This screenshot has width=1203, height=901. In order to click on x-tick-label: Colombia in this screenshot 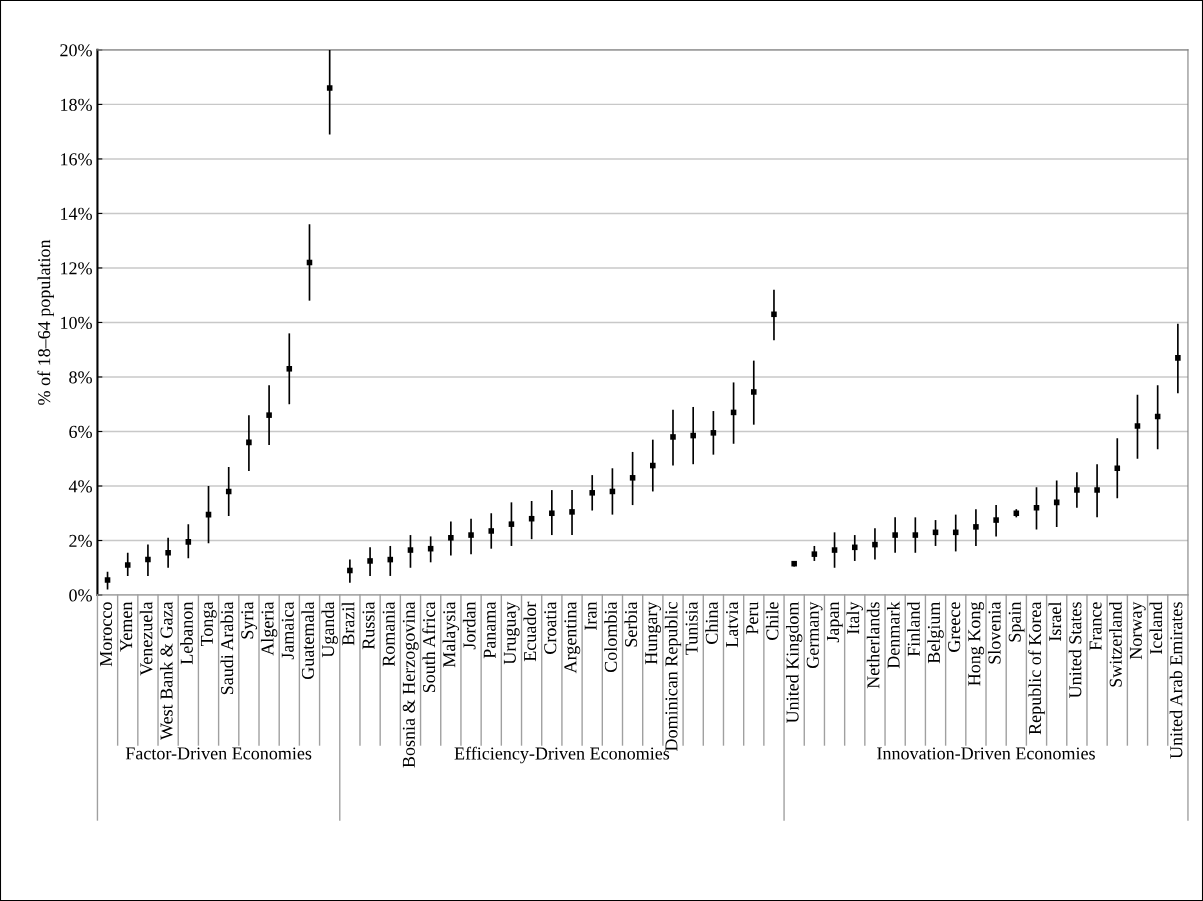, I will do `click(610, 637)`.